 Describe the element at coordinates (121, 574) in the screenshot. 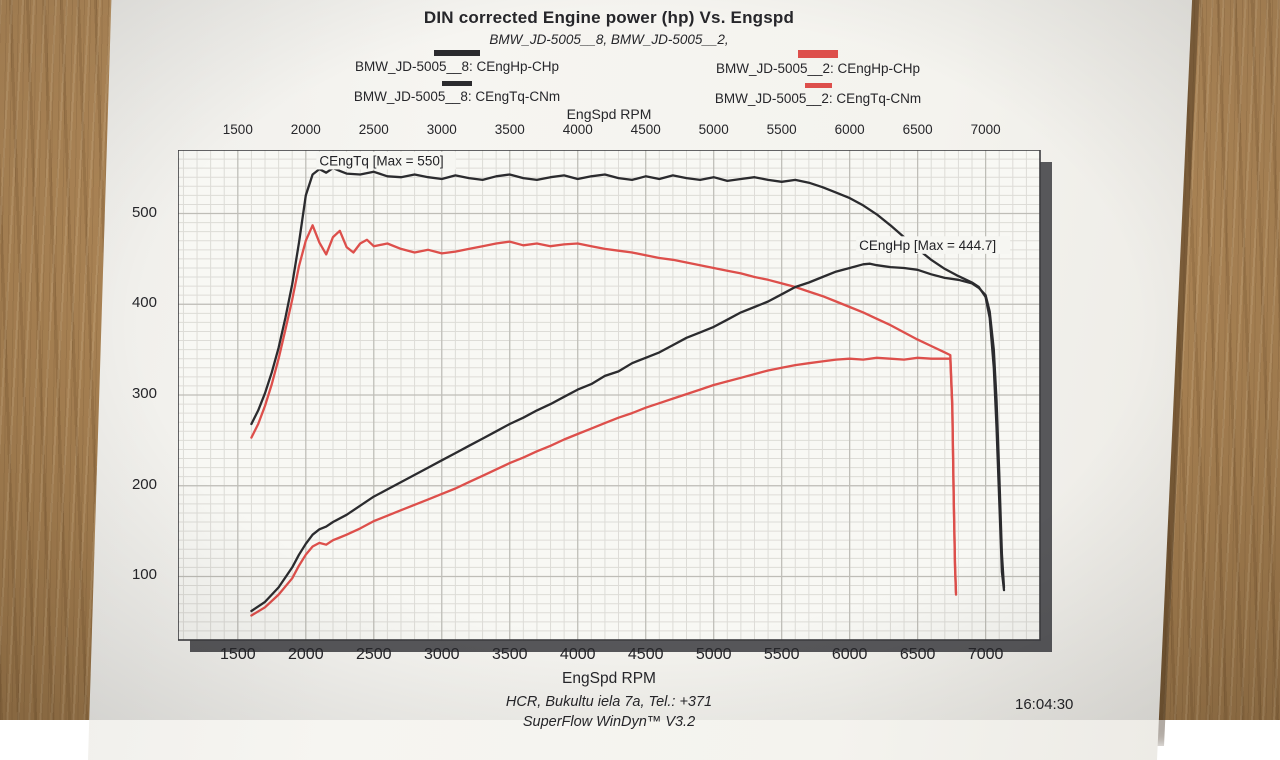

I see `tick-label: 100` at that location.